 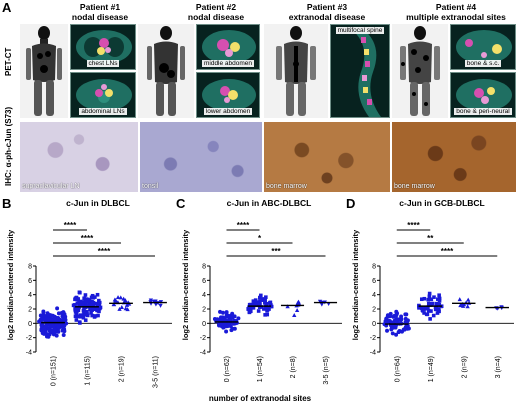 I want to click on patient-2-ct-image-1: middle abdomen, so click(x=228, y=47).